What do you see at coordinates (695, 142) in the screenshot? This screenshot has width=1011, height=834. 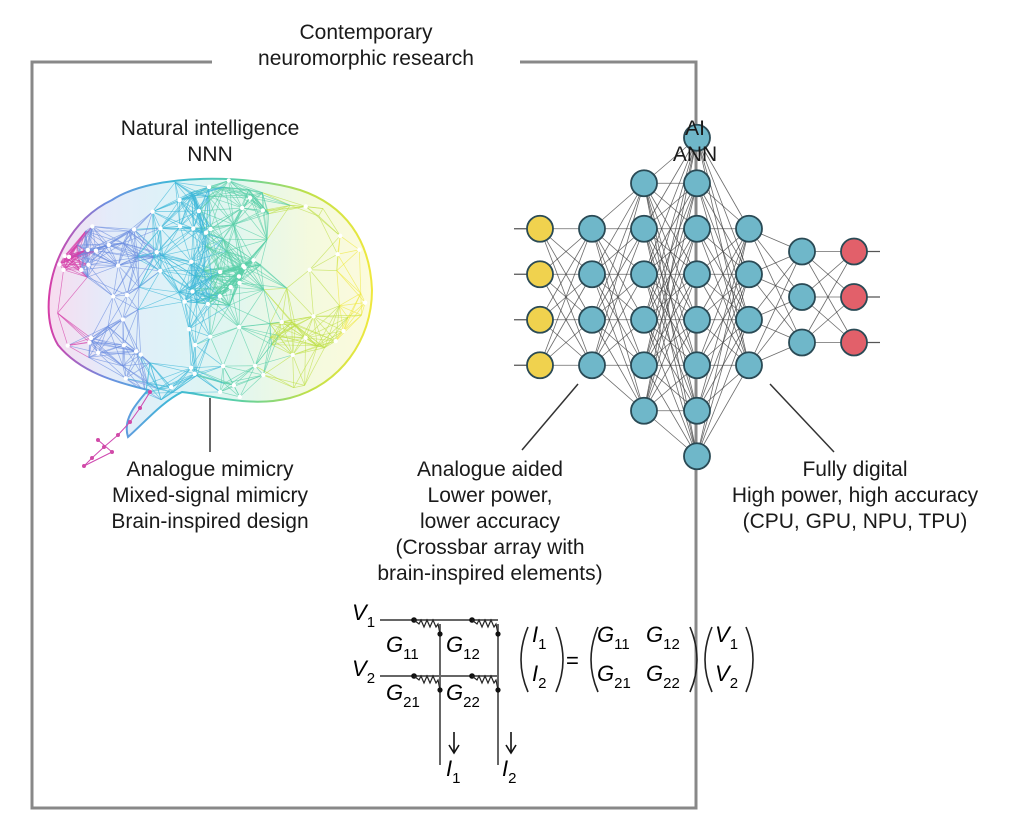 I see `ann-title: AI ANN` at bounding box center [695, 142].